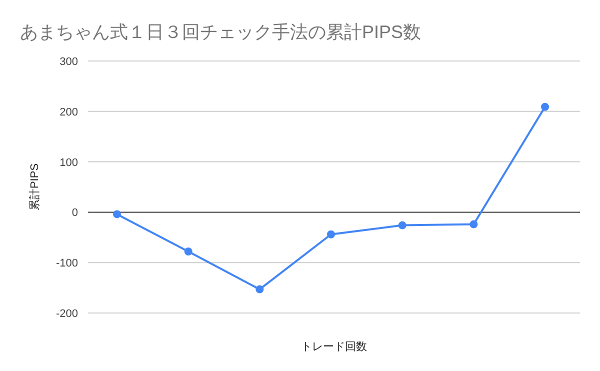  What do you see at coordinates (69, 62) in the screenshot?
I see `y-tick-label: 300` at bounding box center [69, 62].